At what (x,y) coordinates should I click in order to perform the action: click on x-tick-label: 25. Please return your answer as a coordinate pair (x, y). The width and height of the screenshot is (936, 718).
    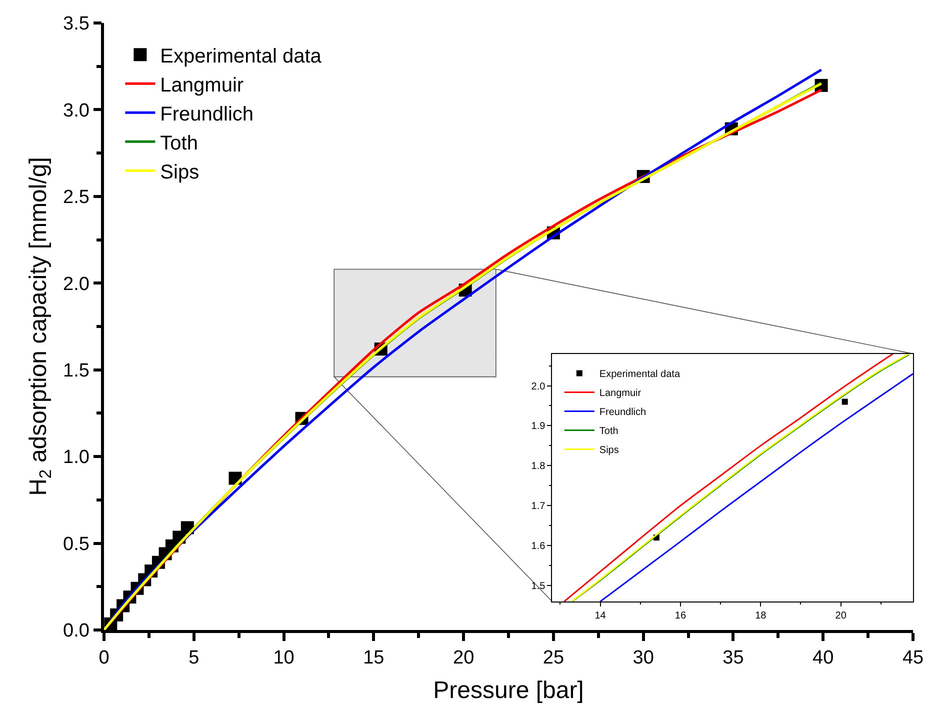
    Looking at the image, I should click on (553, 658).